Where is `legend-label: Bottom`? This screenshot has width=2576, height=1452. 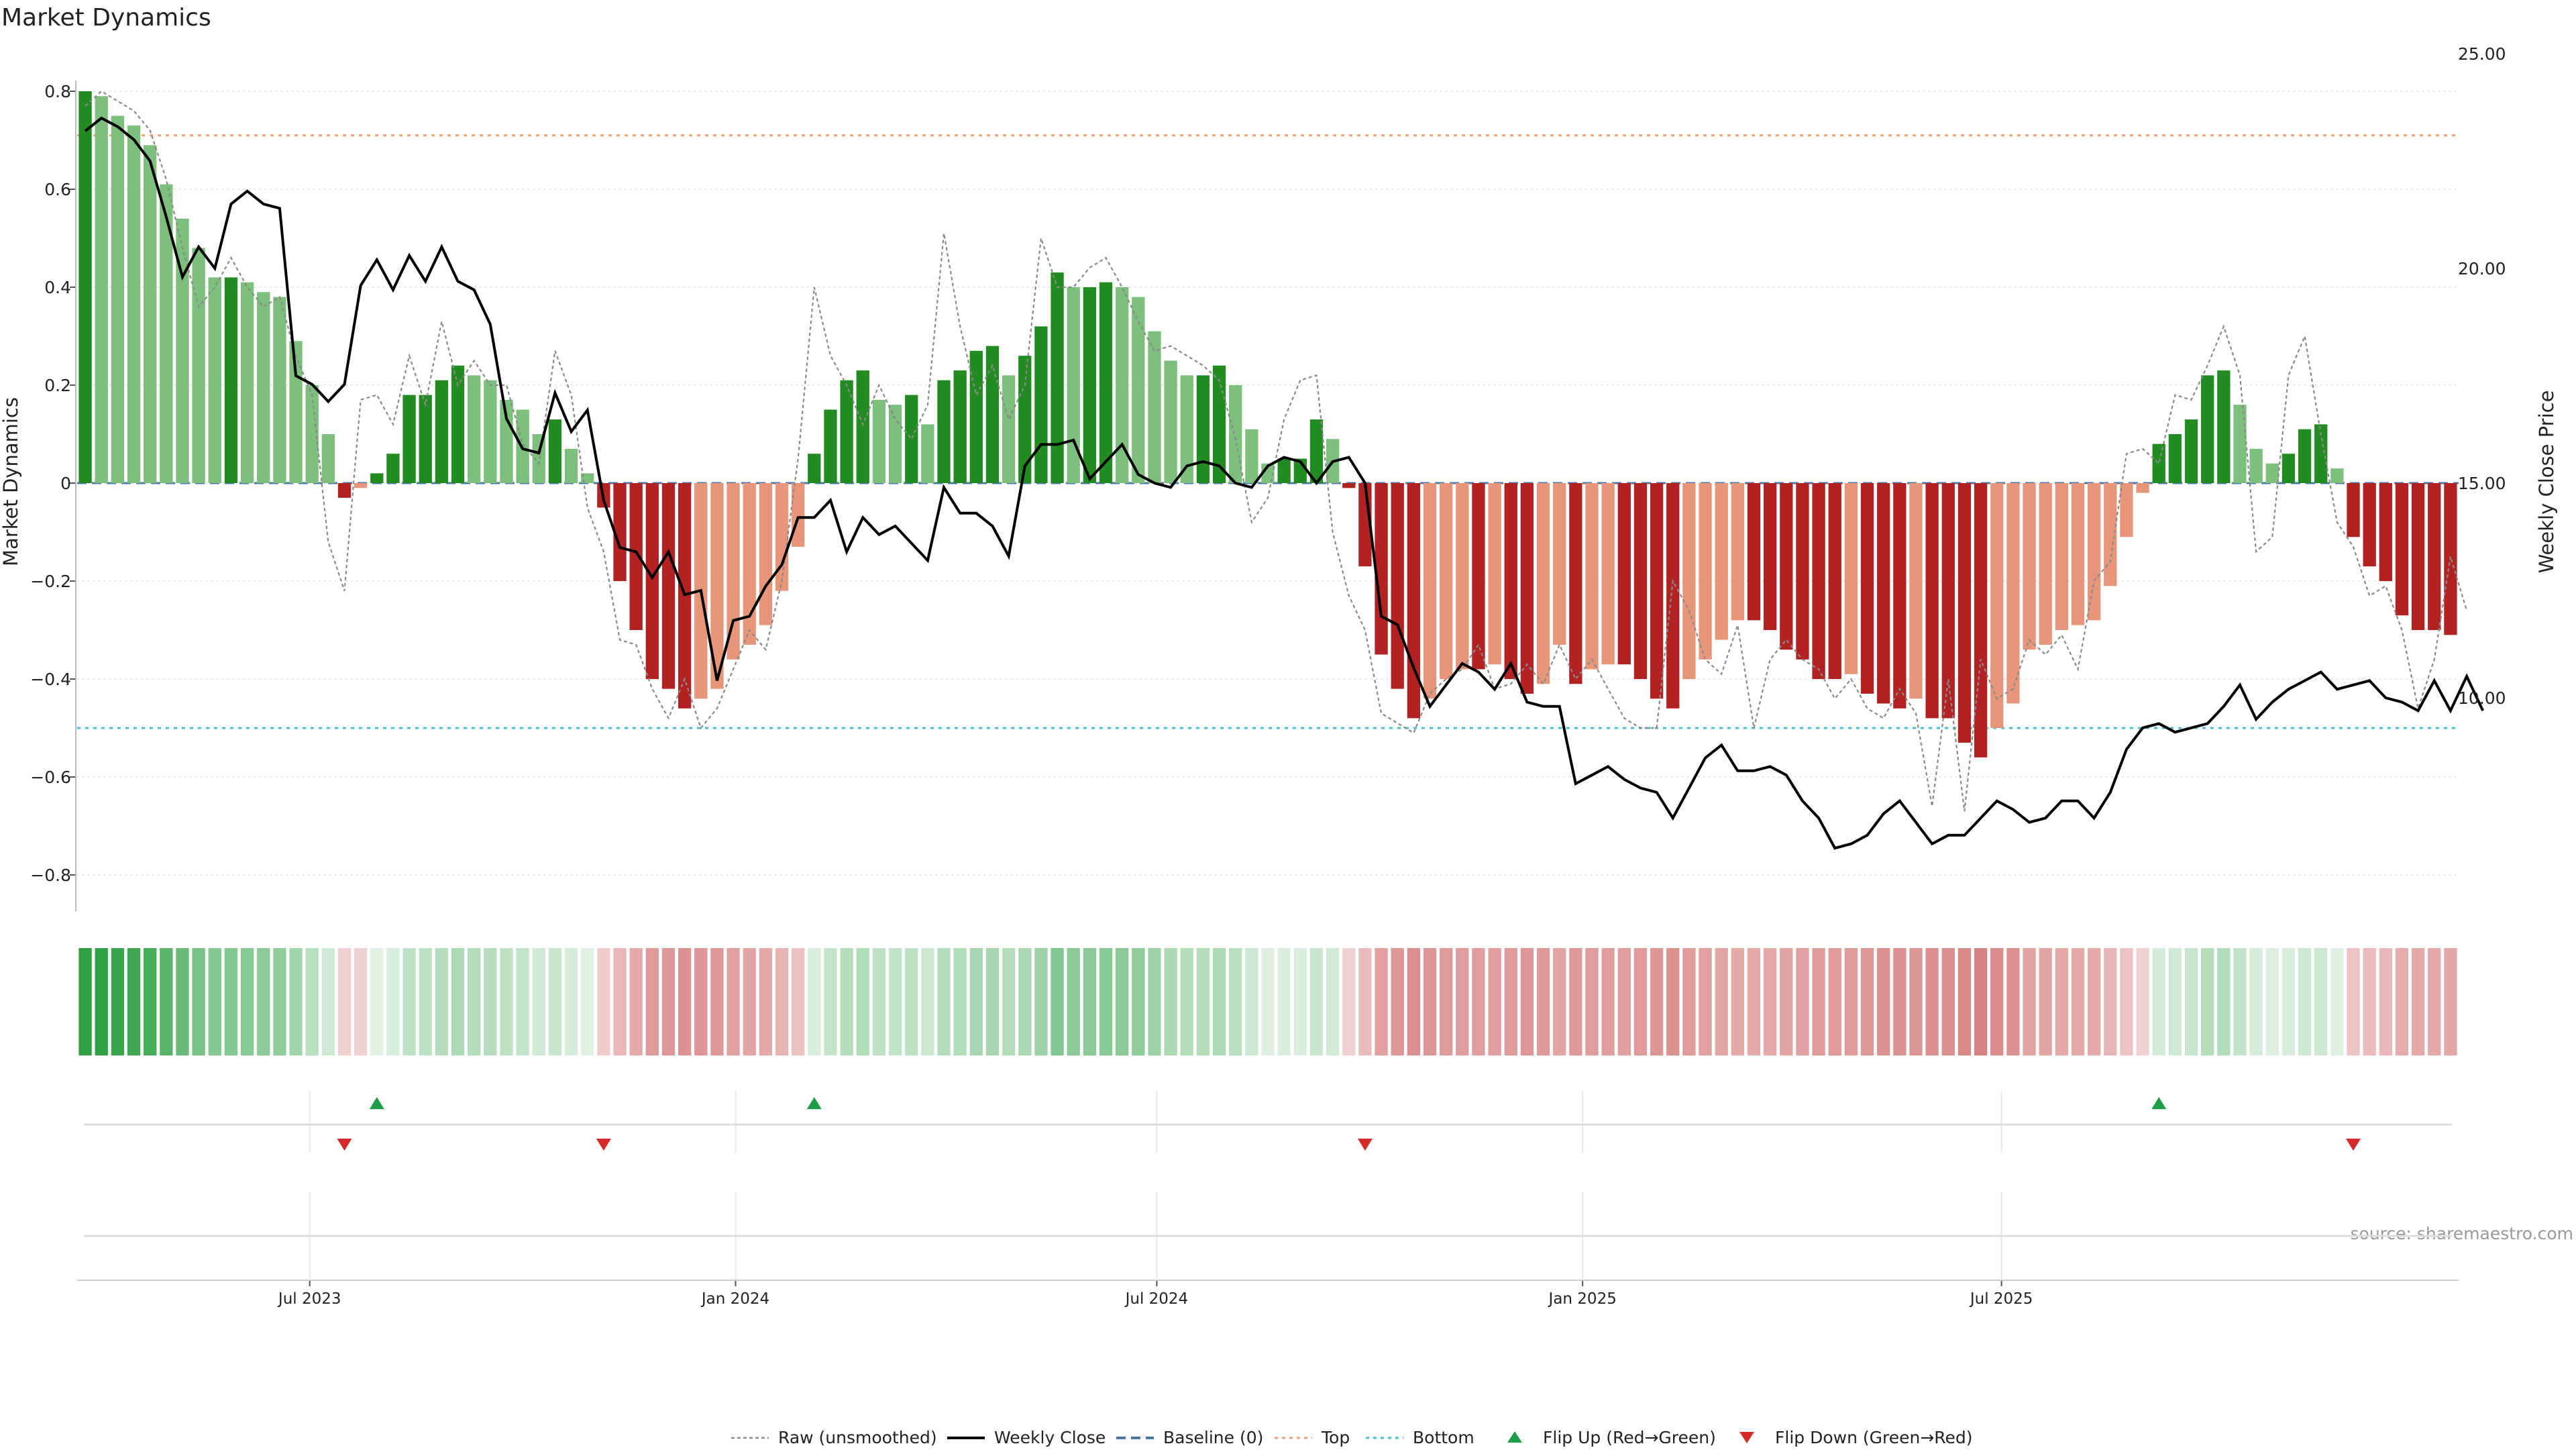
legend-label: Bottom is located at coordinates (1443, 1438).